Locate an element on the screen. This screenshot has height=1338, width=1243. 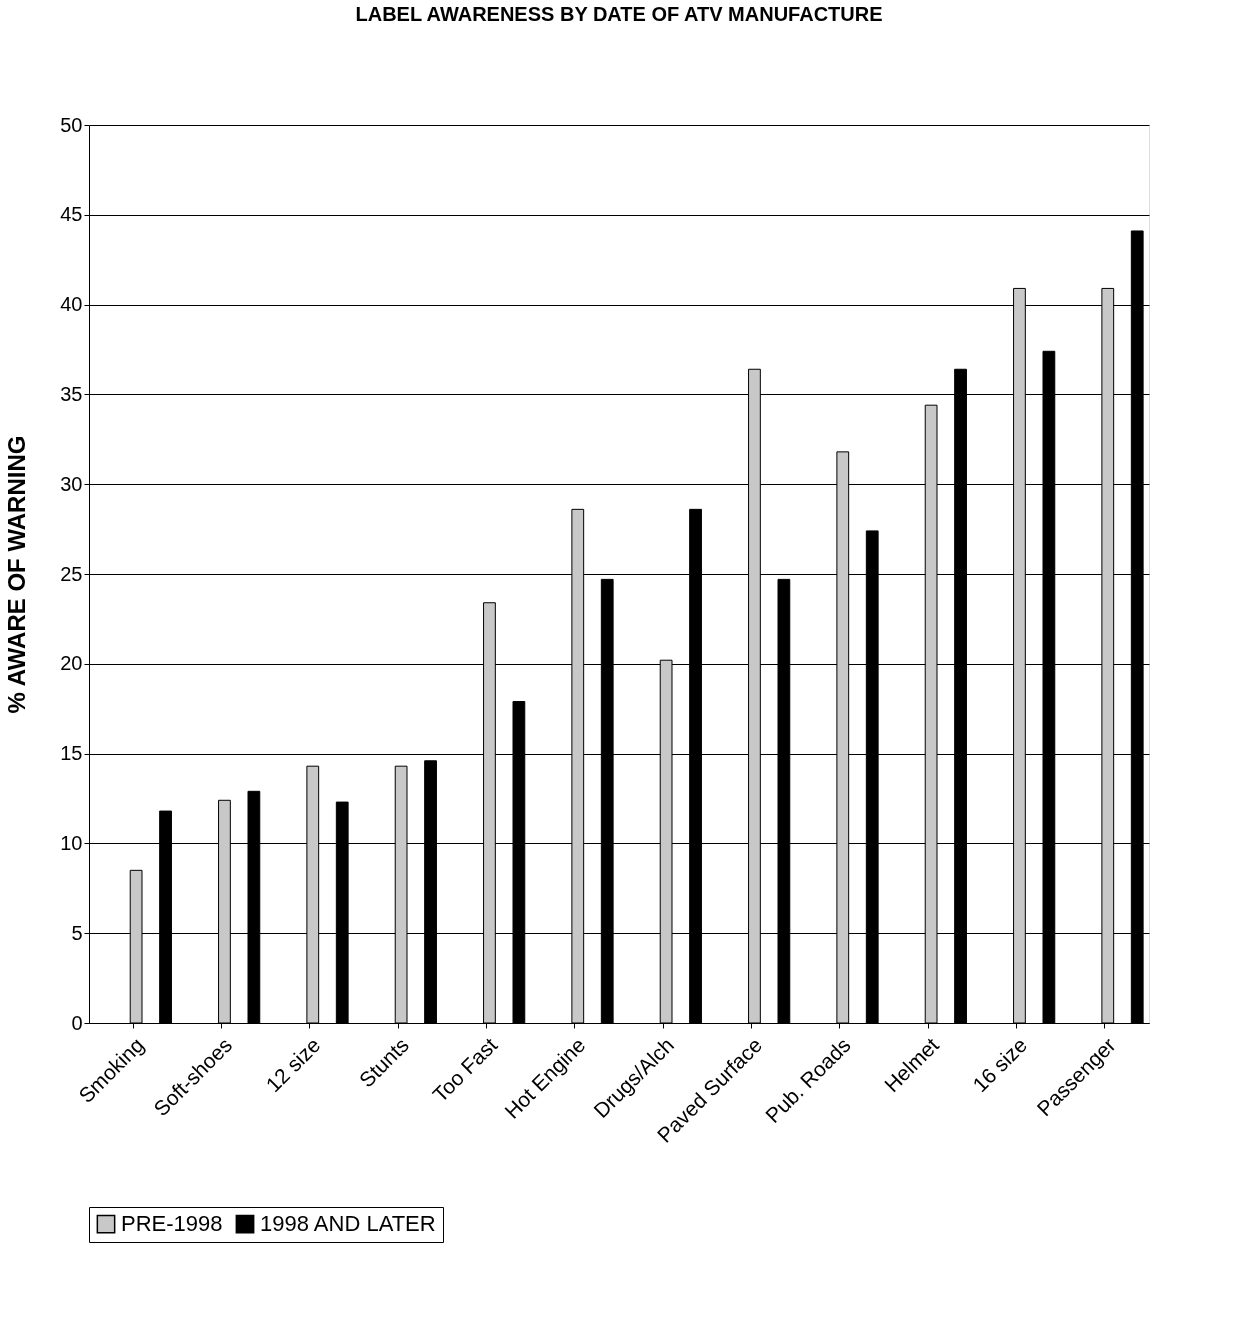
y-tick-label: 30 is located at coordinates (71, 483).